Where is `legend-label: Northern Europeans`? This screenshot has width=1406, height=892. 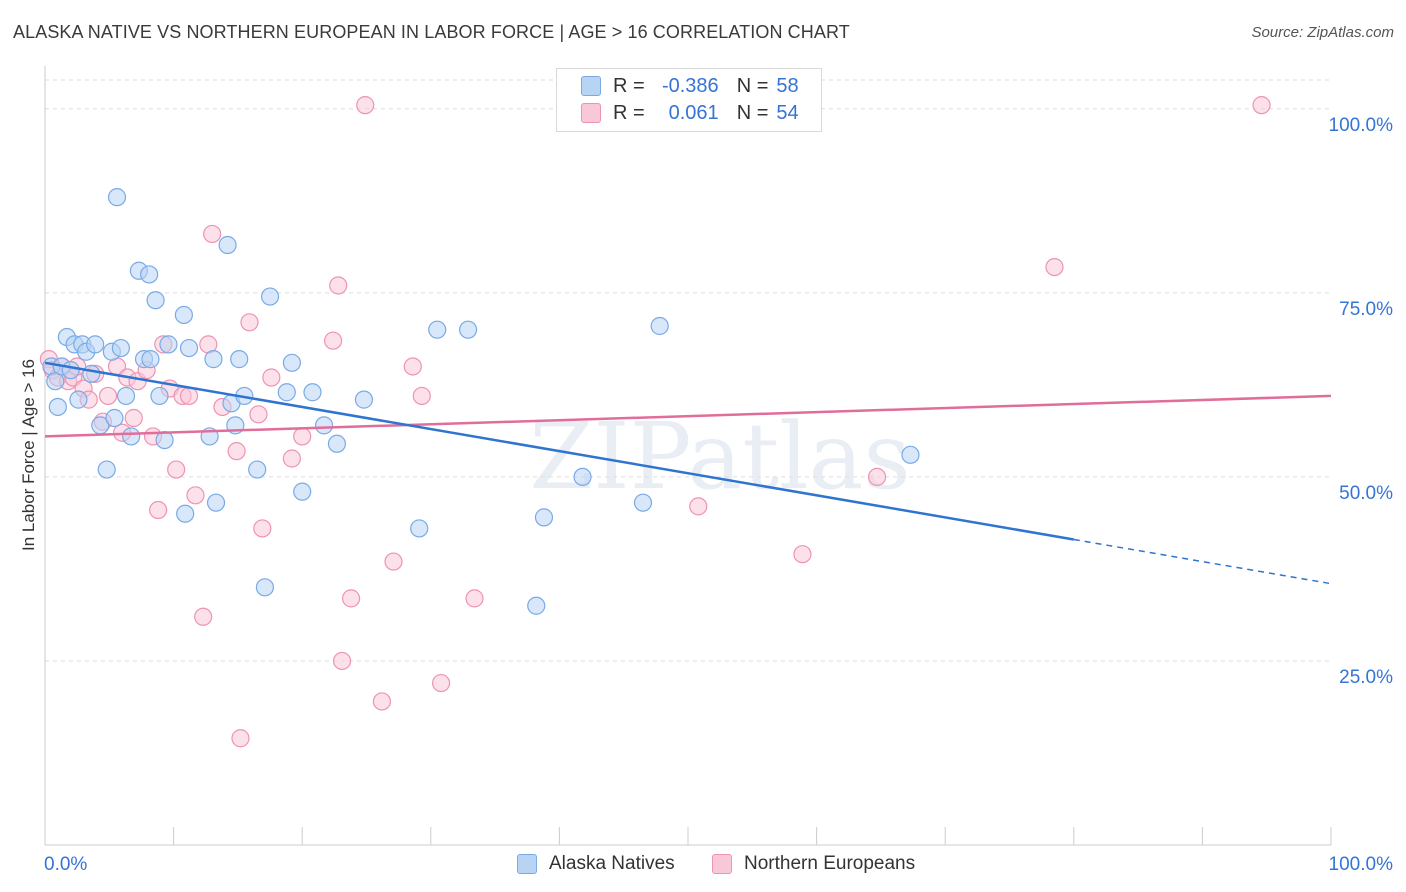 legend-label: Northern Europeans is located at coordinates (830, 863).